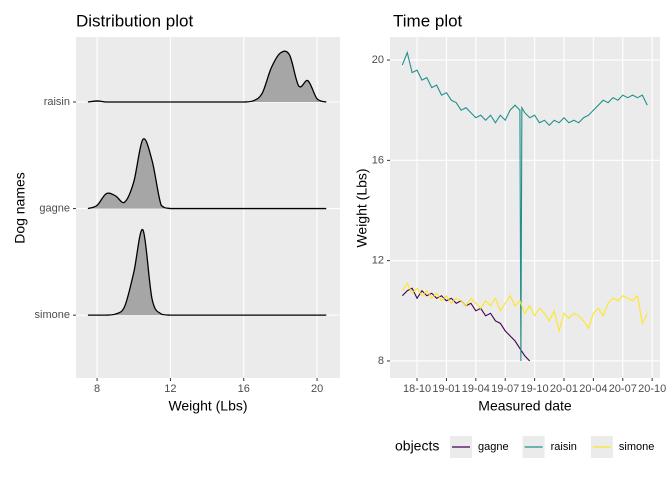 The image size is (672, 480). I want to click on x-tick-label: 8, so click(97, 389).